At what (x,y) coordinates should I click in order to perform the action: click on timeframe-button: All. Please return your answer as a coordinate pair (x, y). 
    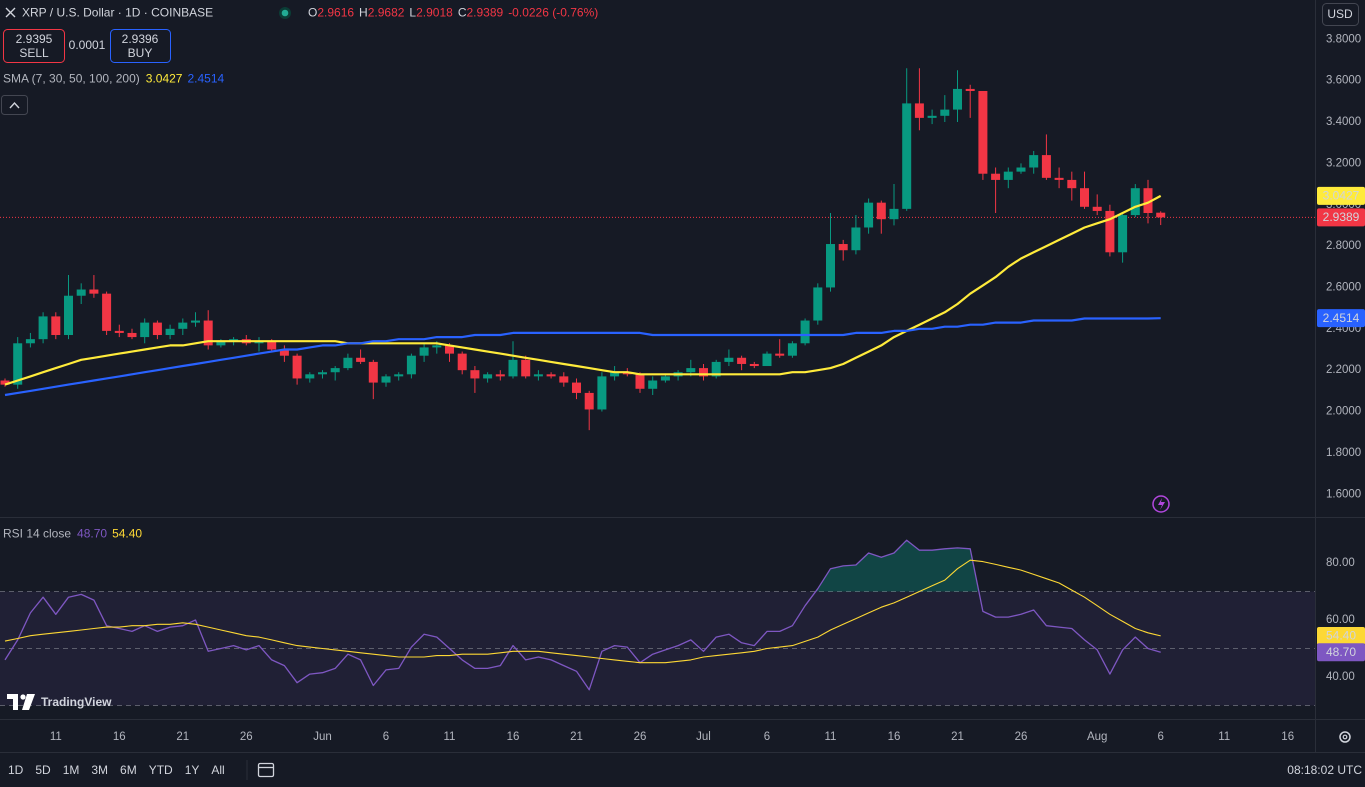
    Looking at the image, I should click on (217, 770).